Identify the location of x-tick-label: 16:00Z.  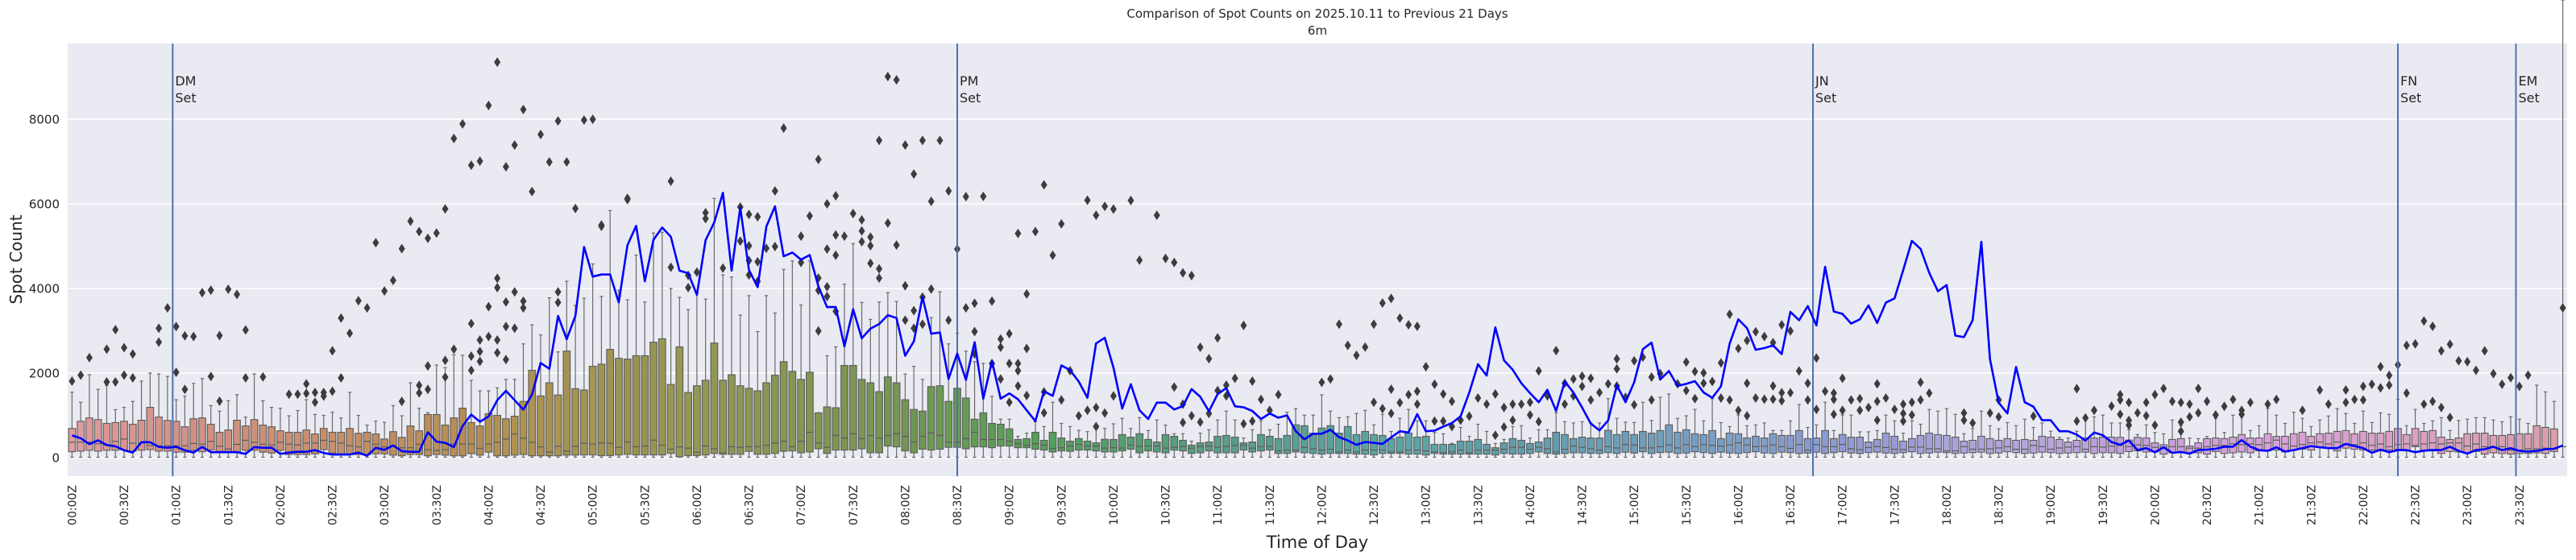
(1738, 505).